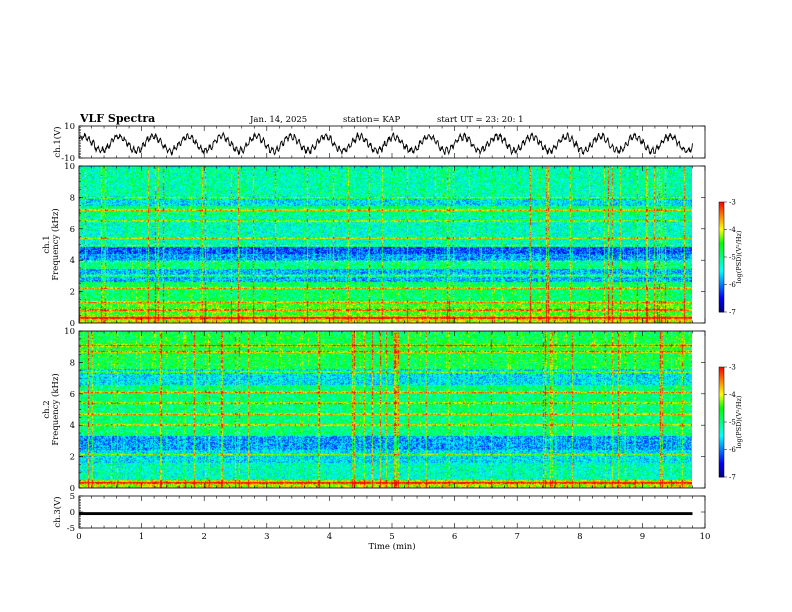 This screenshot has height=612, width=792. I want to click on ch2-spectrogram-ytick-label: 6, so click(72, 395).